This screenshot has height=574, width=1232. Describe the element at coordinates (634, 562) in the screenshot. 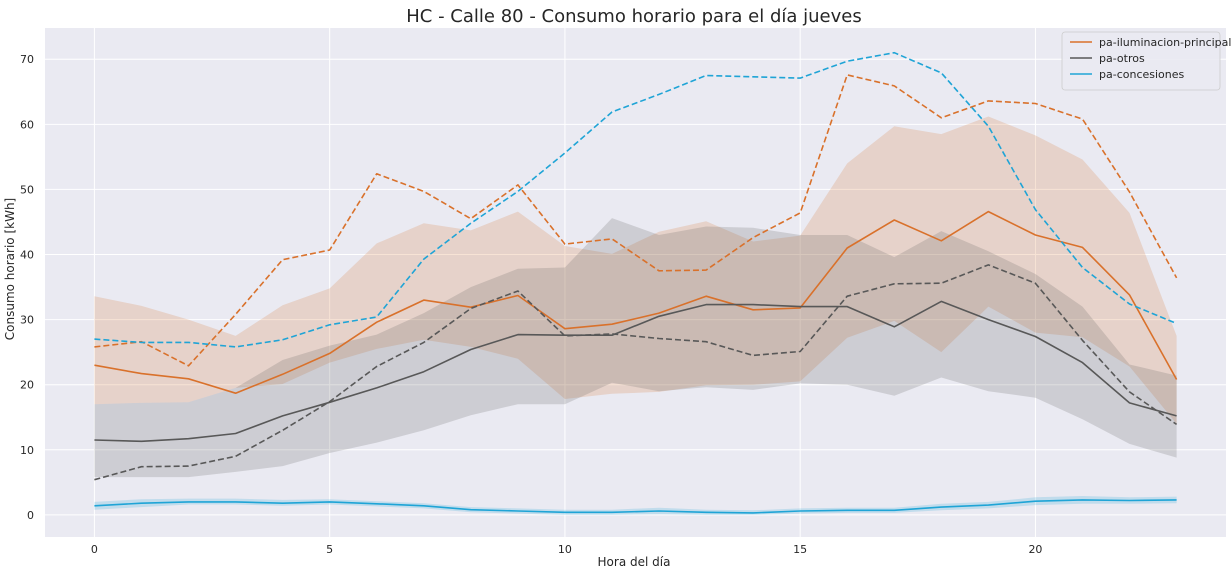

I see `x-axis-title: Hora del día` at that location.